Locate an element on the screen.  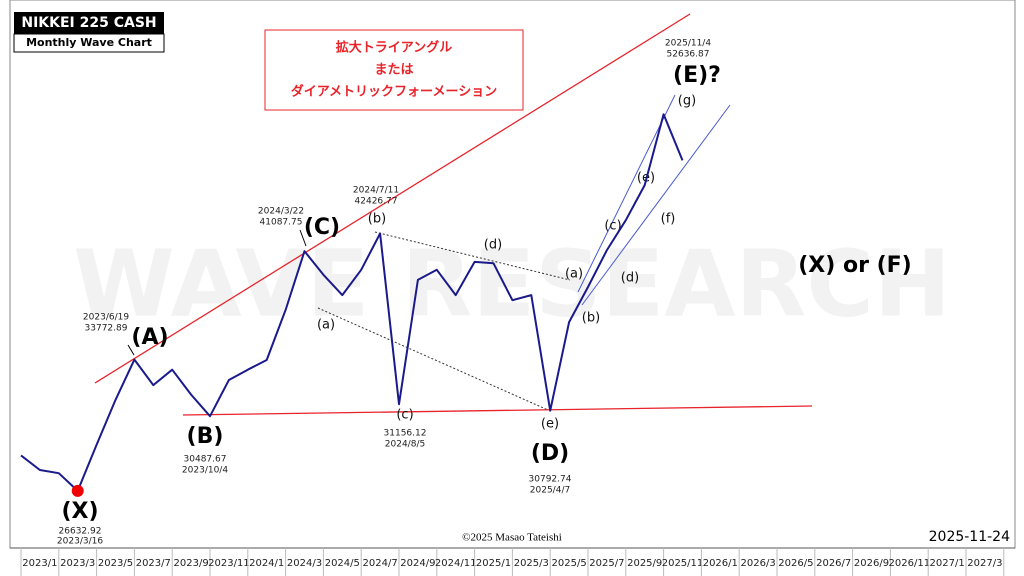
chart-title: NIKKEI 225 CASH is located at coordinates (88, 23).